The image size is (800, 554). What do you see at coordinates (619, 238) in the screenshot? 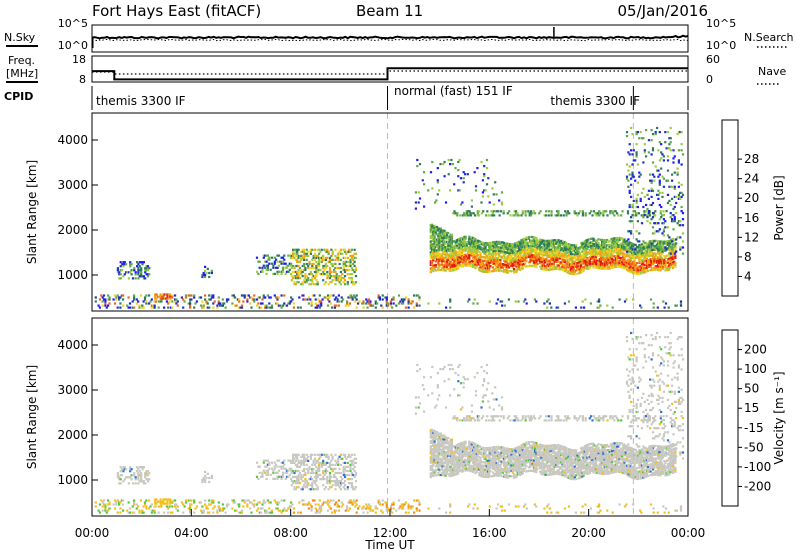
I see `power-cell-band-1957` at bounding box center [619, 238].